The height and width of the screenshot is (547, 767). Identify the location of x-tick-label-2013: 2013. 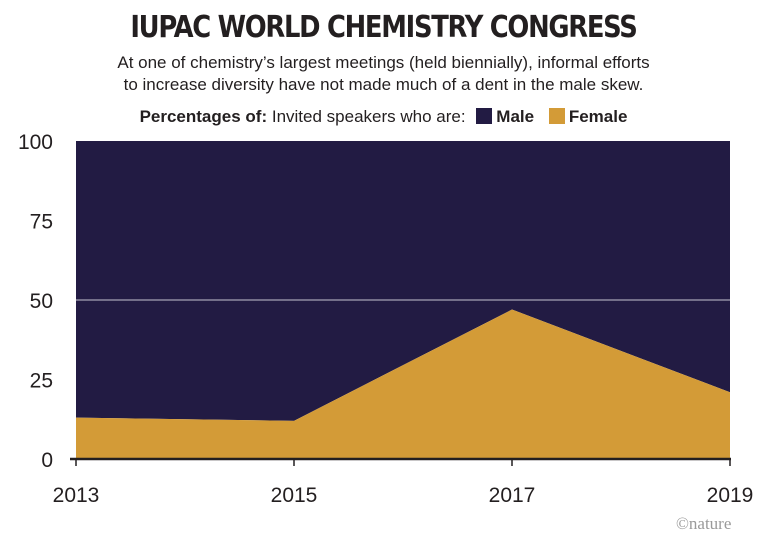
(76, 495).